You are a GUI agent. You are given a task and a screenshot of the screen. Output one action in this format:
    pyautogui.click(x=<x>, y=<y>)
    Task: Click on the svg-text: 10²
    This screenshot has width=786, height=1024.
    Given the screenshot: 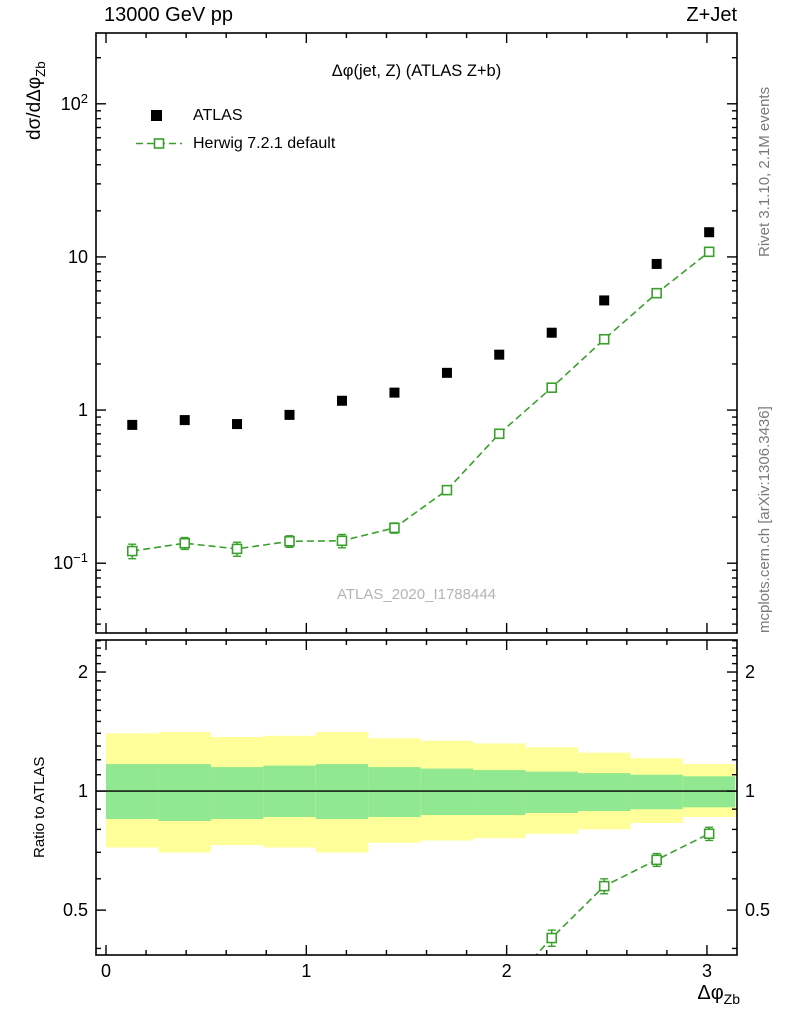 What is the action you would take?
    pyautogui.click(x=74, y=102)
    